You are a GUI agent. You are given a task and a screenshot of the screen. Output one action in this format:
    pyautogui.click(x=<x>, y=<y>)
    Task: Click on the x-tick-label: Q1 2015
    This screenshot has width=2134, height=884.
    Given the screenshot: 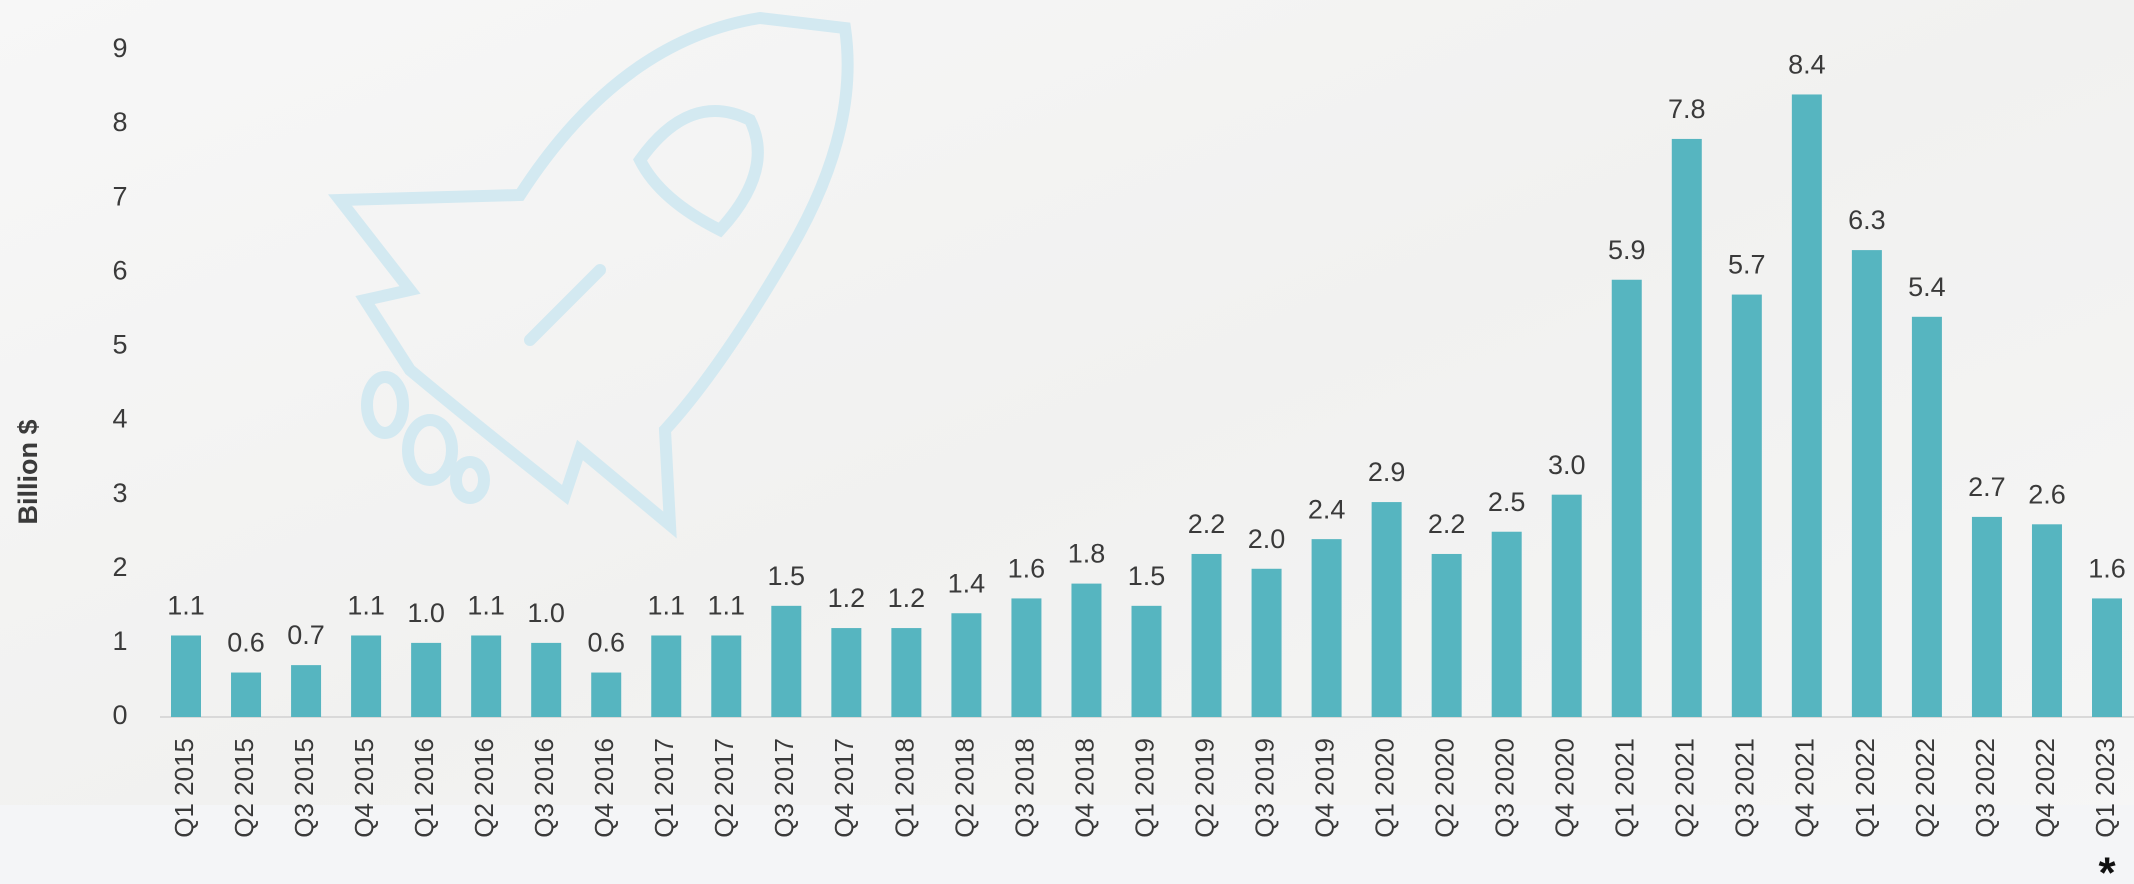 What is the action you would take?
    pyautogui.click(x=184, y=788)
    